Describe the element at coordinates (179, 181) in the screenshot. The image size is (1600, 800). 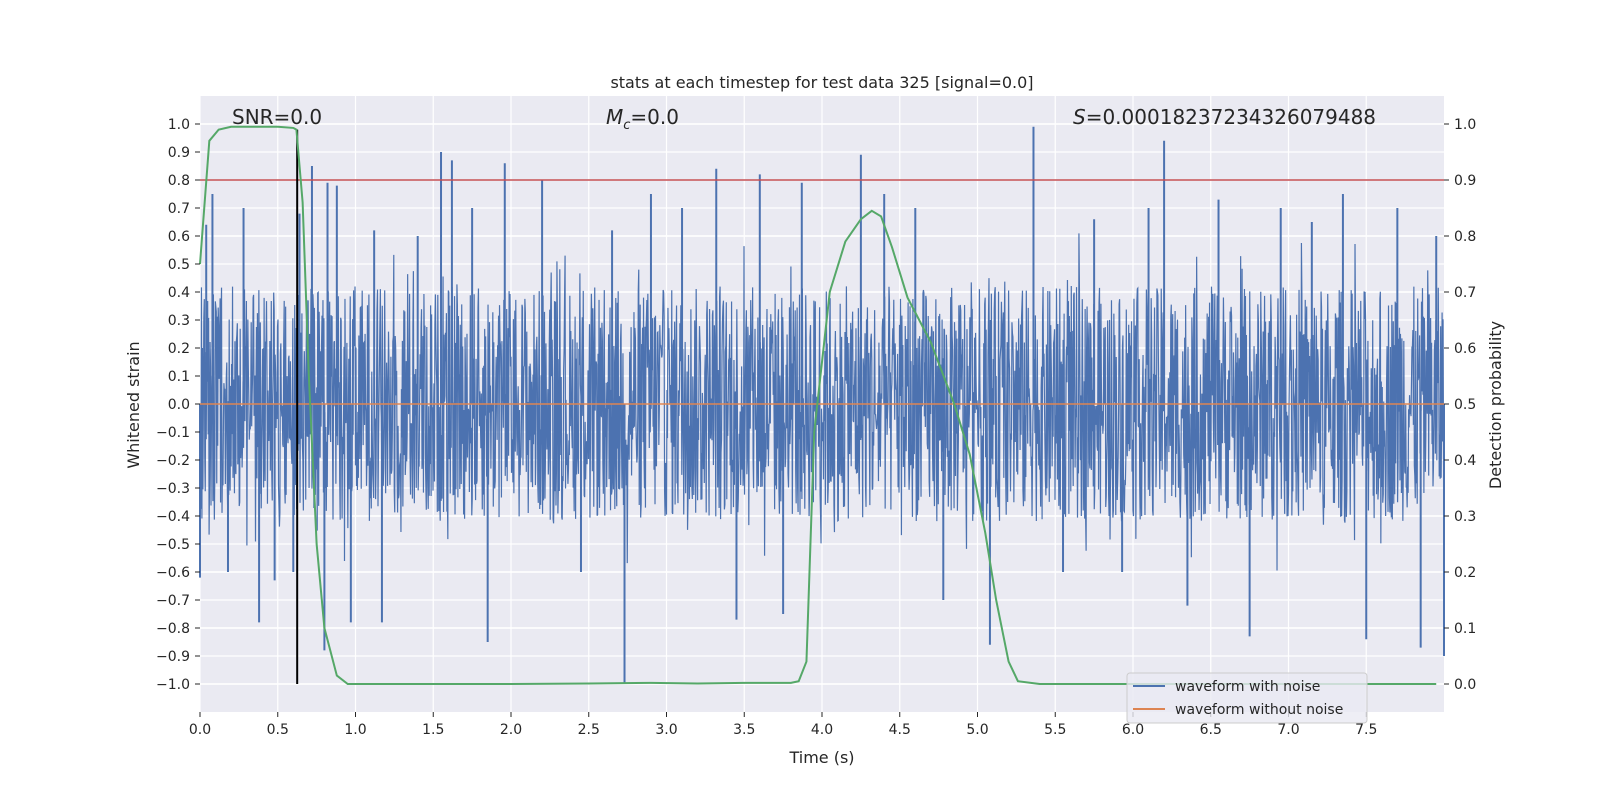
I see `y-left-tick-label: 0.8` at that location.